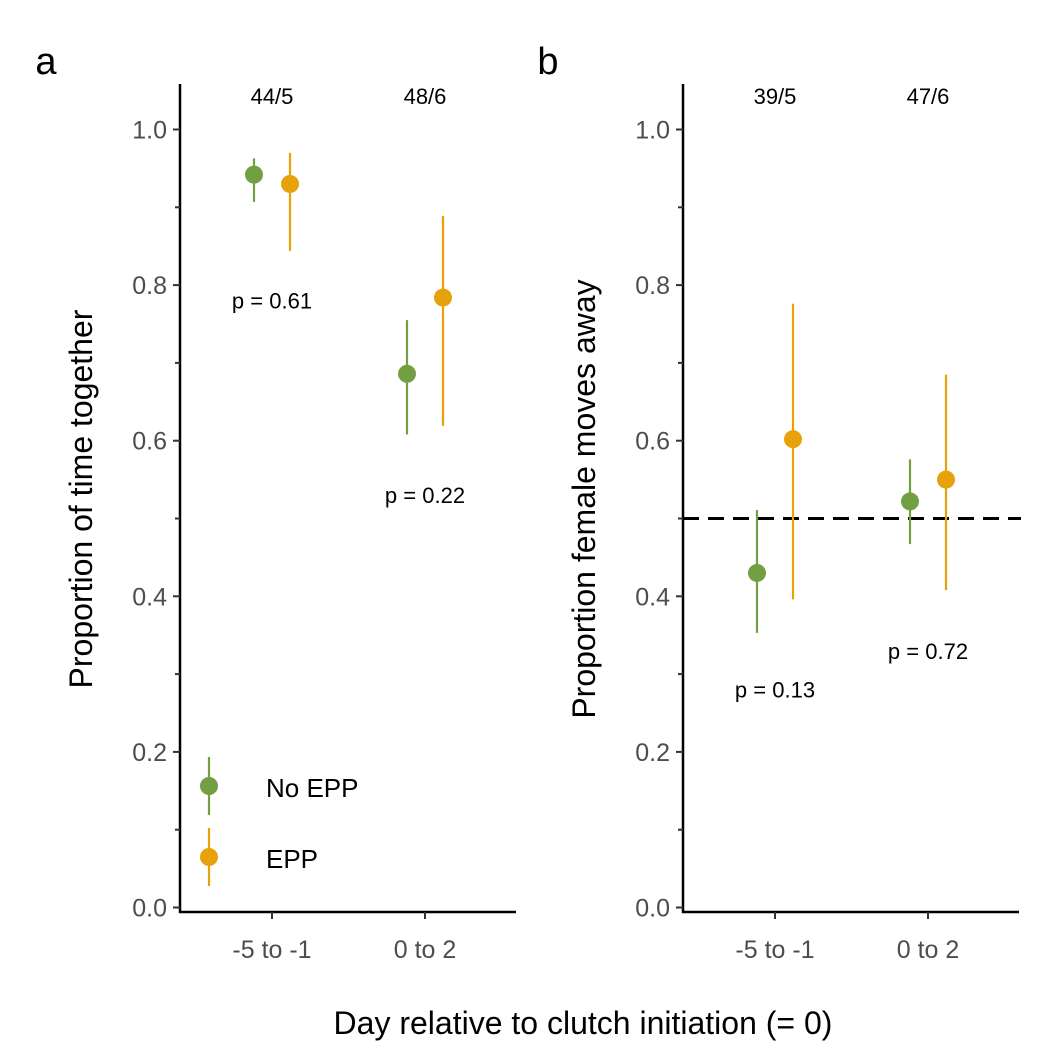 Image resolution: width=1051 pixels, height=1051 pixels. Describe the element at coordinates (292, 859) in the screenshot. I see `legend-label: EPP` at that location.